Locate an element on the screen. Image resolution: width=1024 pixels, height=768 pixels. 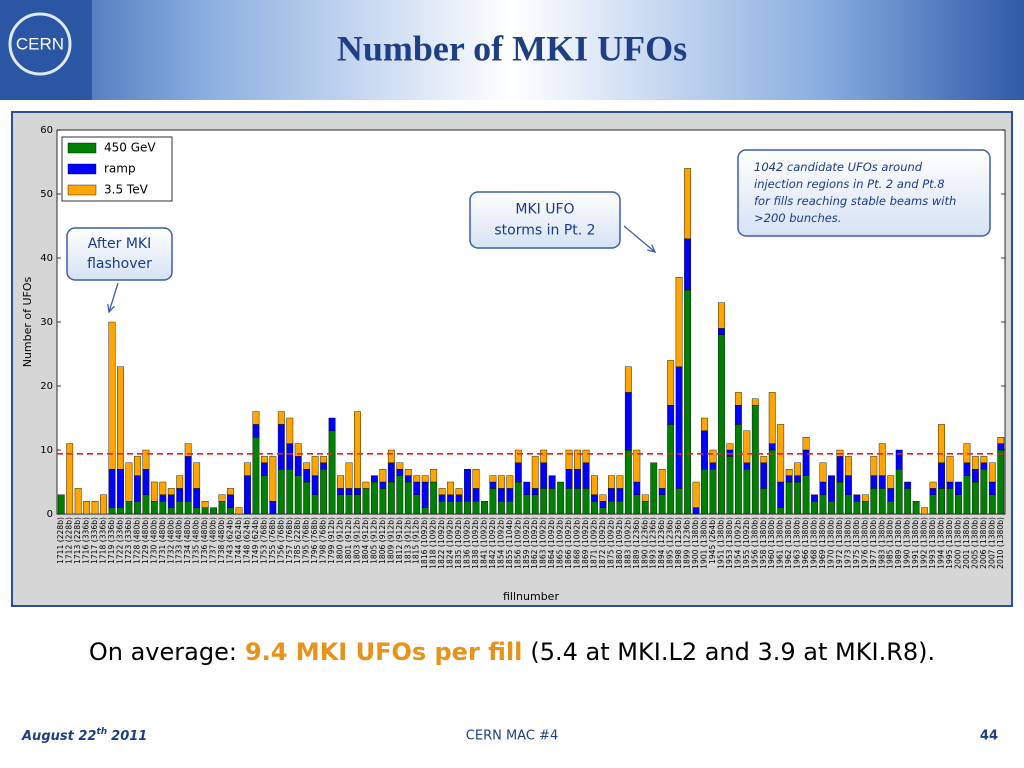
x-tick-label: 1992 (1380b) is located at coordinates (924, 543).